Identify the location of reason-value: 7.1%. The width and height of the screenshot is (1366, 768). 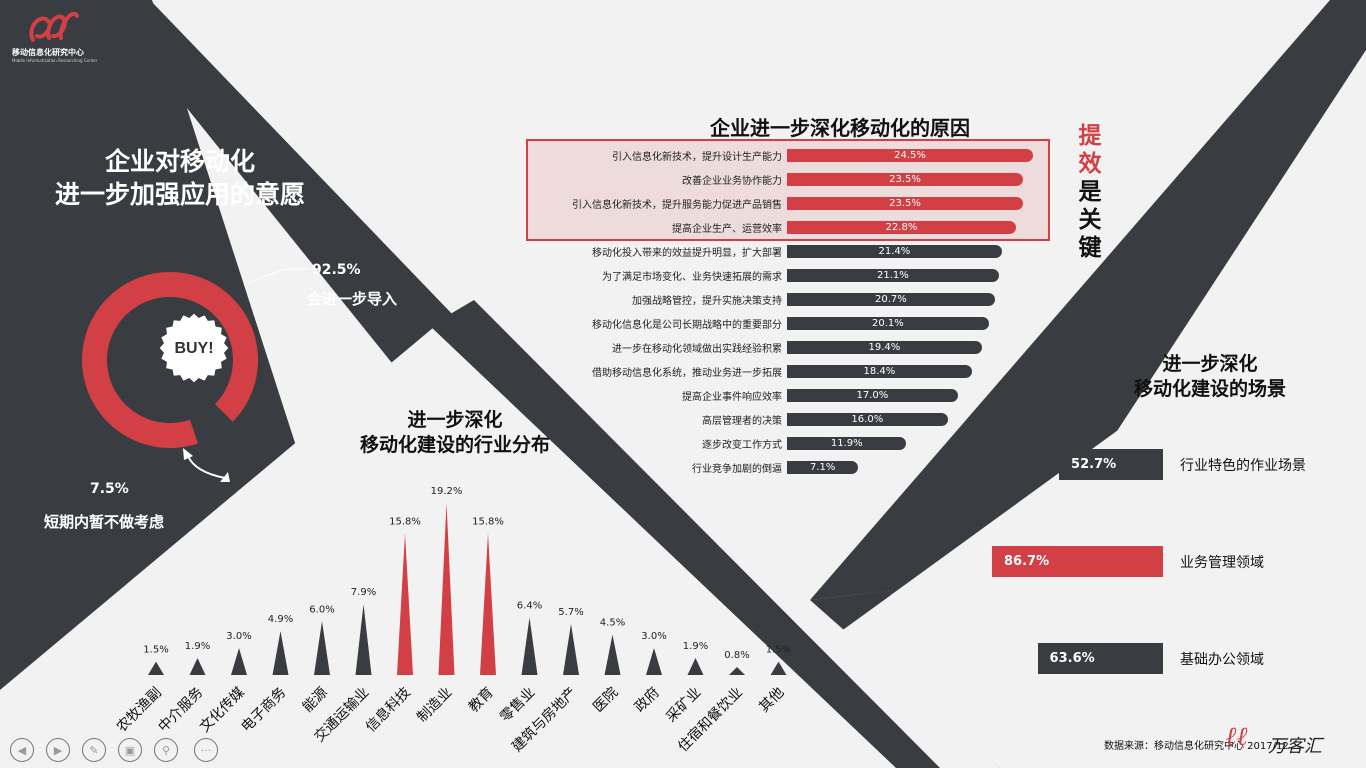
(822, 467).